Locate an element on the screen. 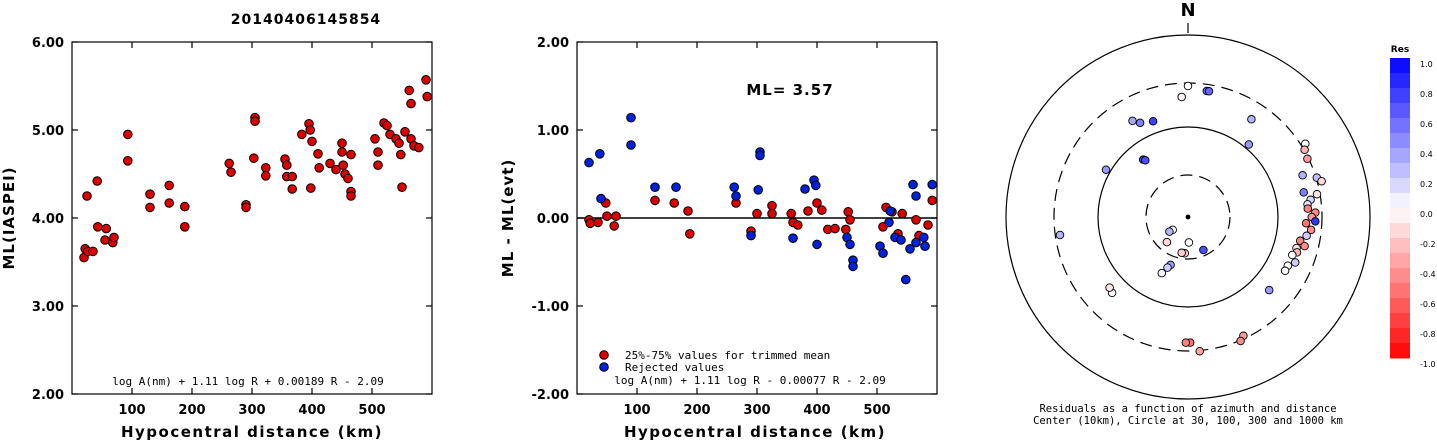 Image resolution: width=1437 pixels, height=441 pixels. y-tick-label: 0.00 is located at coordinates (553, 219).